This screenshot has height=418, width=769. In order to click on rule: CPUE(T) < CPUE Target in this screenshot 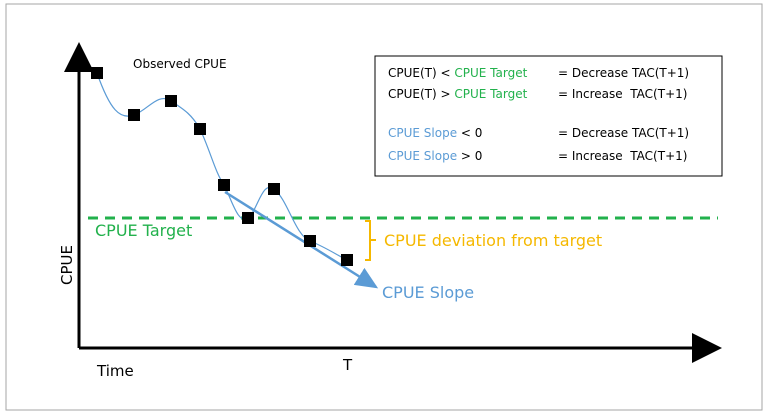, I will do `click(458, 73)`.